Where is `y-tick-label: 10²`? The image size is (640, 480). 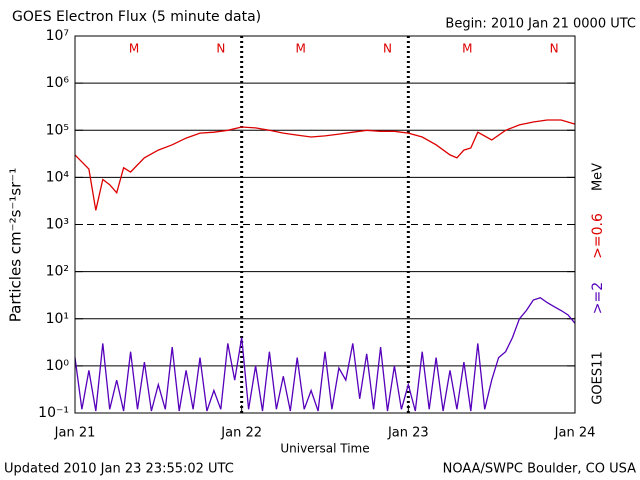
y-tick-label: 10² is located at coordinates (57, 272).